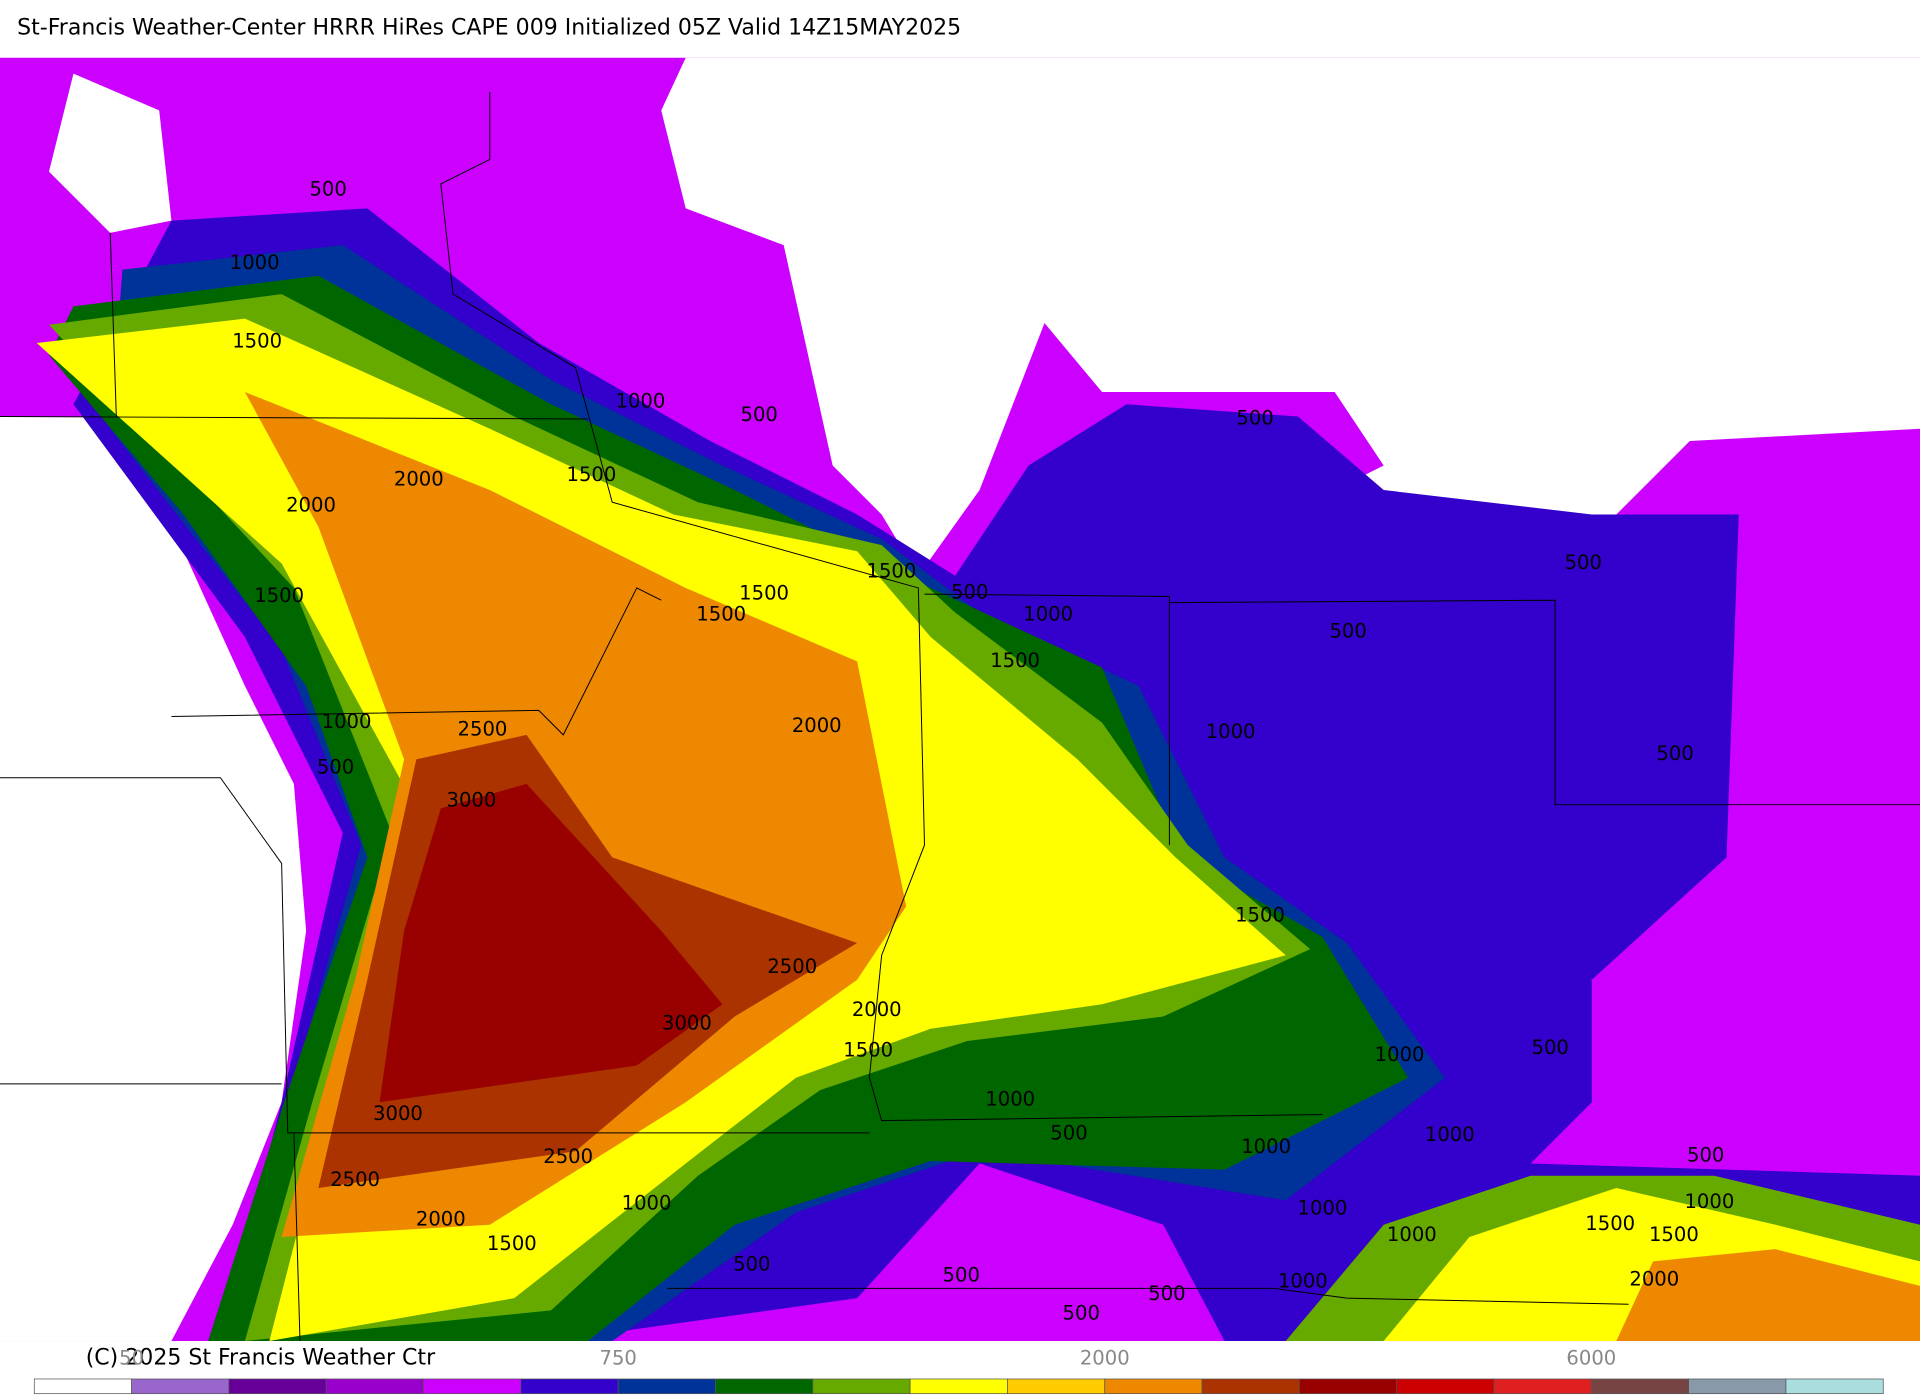  I want to click on no-cape-nw, so click(110, 153).